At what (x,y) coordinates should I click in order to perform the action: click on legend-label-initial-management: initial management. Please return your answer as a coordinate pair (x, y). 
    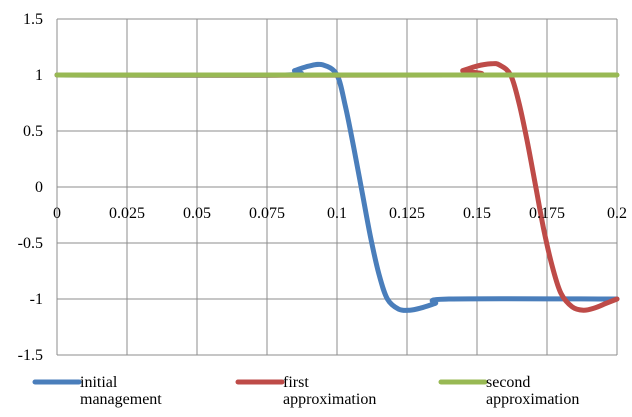
    Looking at the image, I should click on (121, 391).